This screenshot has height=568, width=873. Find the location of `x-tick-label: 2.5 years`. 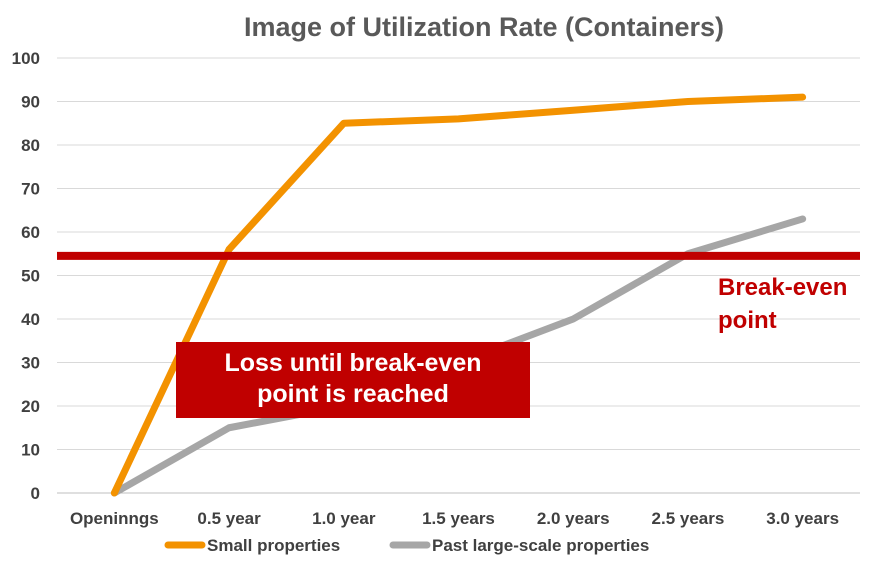

x-tick-label: 2.5 years is located at coordinates (688, 518).